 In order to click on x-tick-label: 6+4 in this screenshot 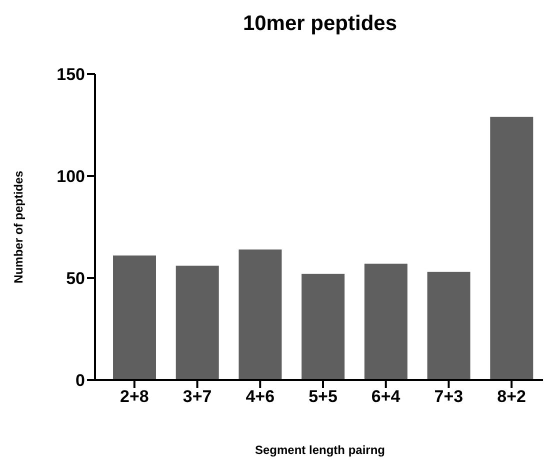, I will do `click(386, 396)`.